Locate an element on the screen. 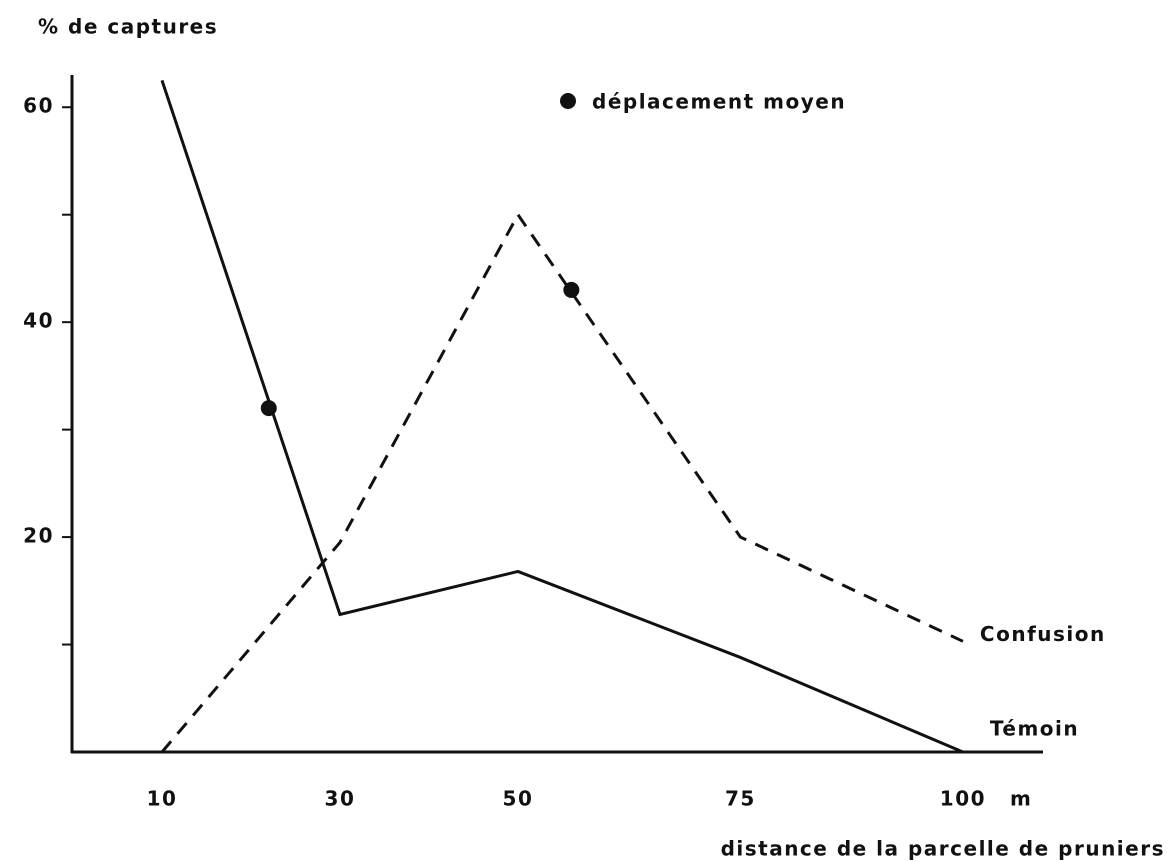 Image resolution: width=1167 pixels, height=862 pixels. y-tick-label: 60 is located at coordinates (38, 106).